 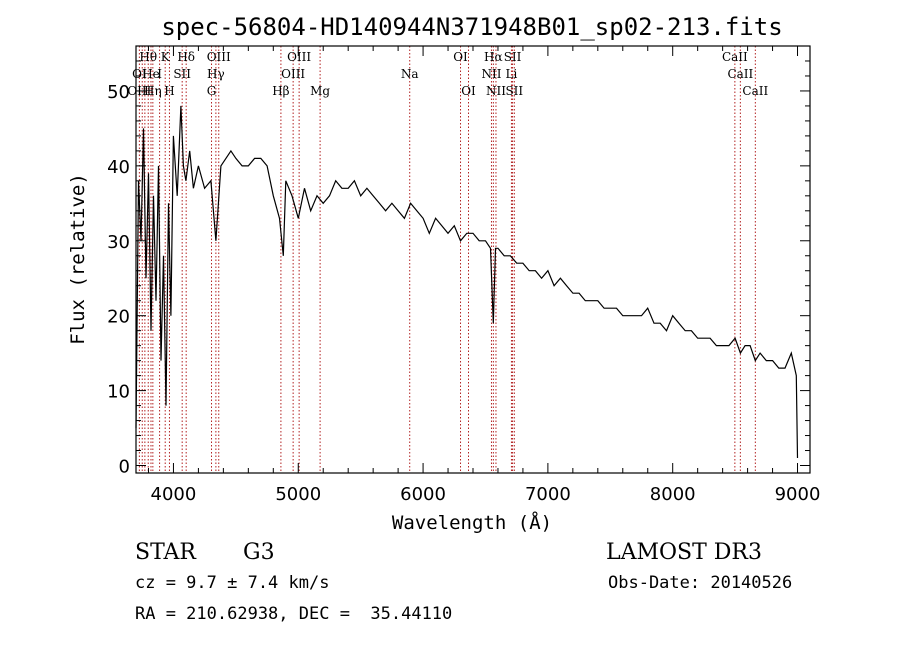 What do you see at coordinates (118, 167) in the screenshot?
I see `y-tick-label: 40` at bounding box center [118, 167].